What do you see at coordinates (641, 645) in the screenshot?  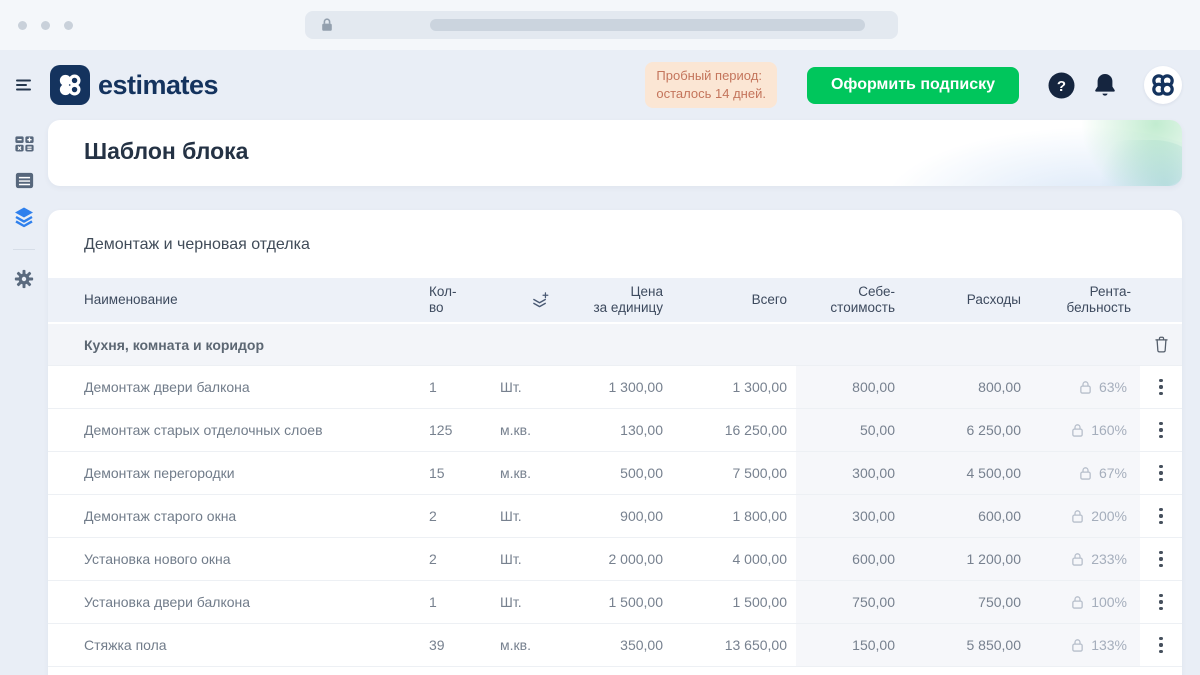 I see `row-price: 350,00` at bounding box center [641, 645].